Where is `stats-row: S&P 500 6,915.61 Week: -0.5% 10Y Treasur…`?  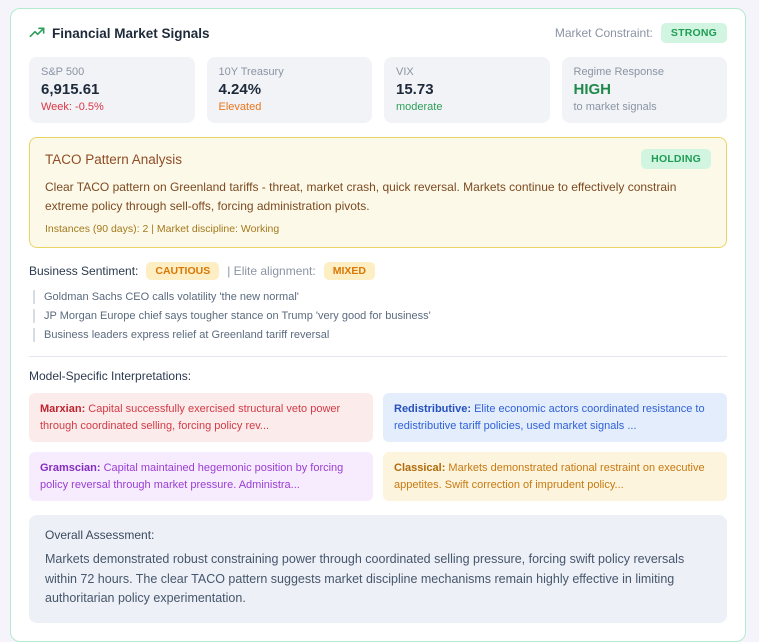
stats-row: S&P 500 6,915.61 Week: -0.5% 10Y Treasur… is located at coordinates (378, 90).